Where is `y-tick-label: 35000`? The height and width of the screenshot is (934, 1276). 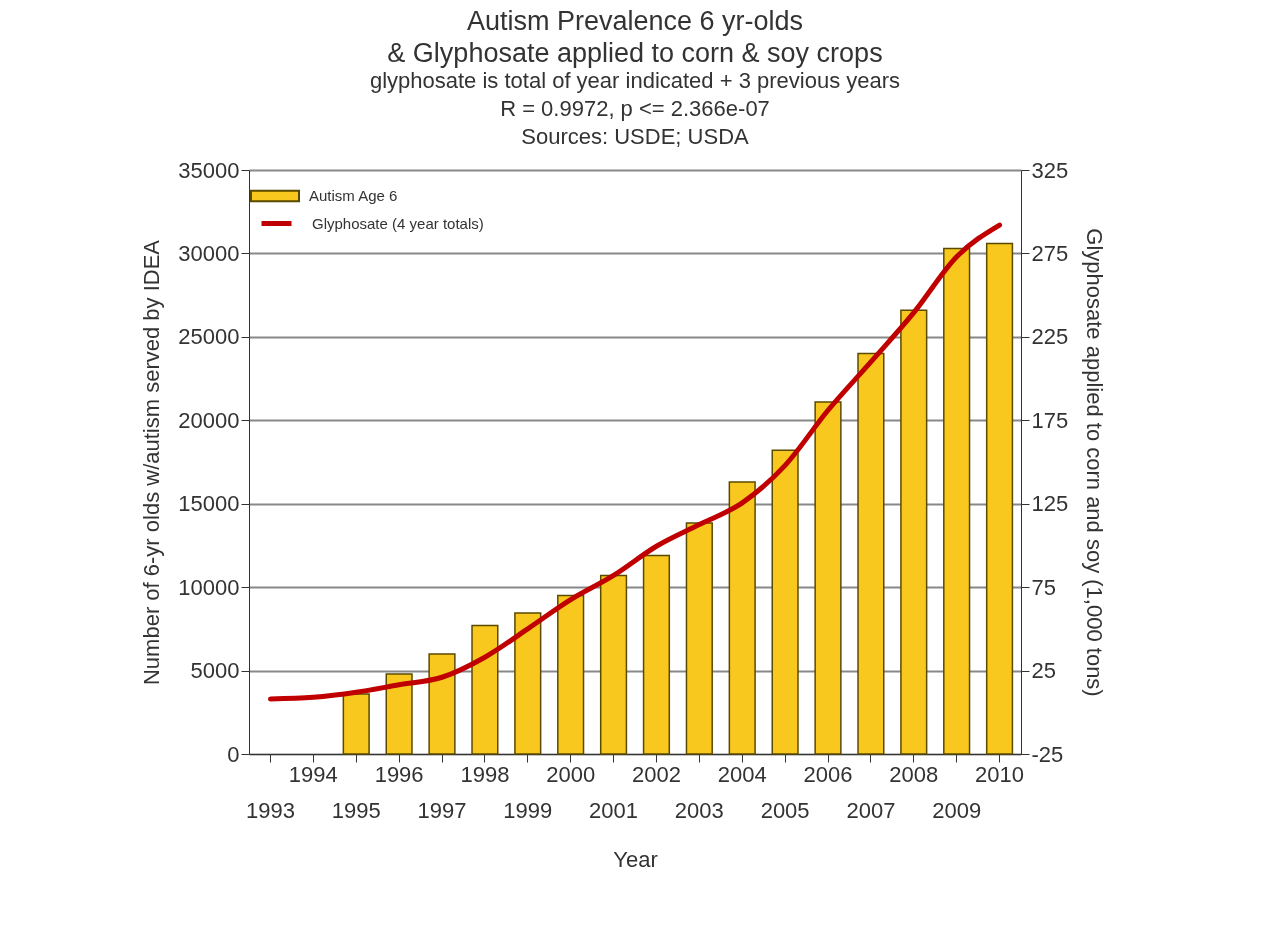
y-tick-label: 35000 is located at coordinates (209, 170).